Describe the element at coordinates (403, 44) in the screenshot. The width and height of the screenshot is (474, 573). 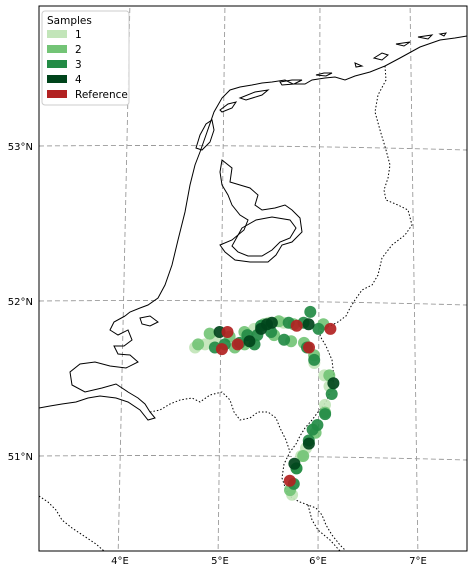
I see `juist` at that location.